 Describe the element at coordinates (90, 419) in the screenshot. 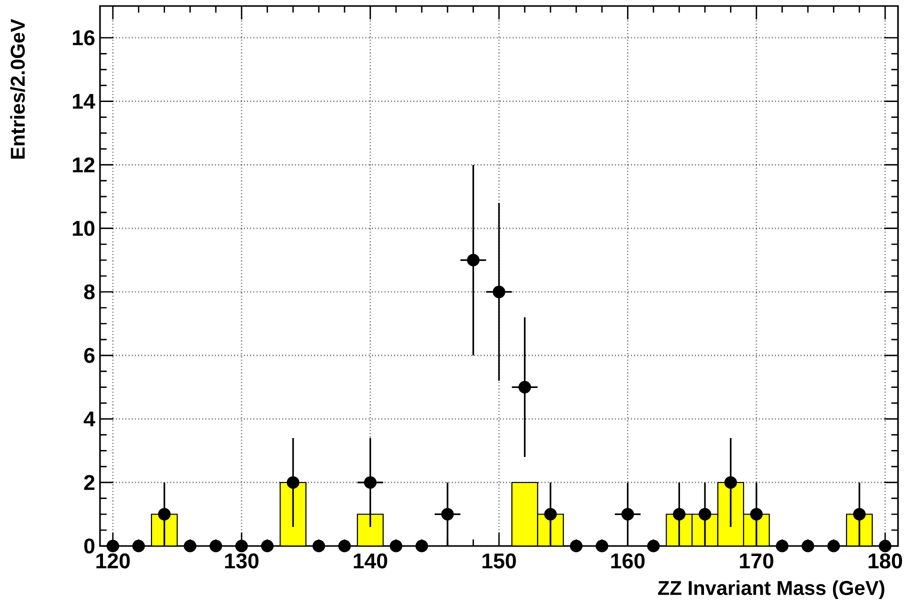

I see `y-tick-label: 4` at that location.